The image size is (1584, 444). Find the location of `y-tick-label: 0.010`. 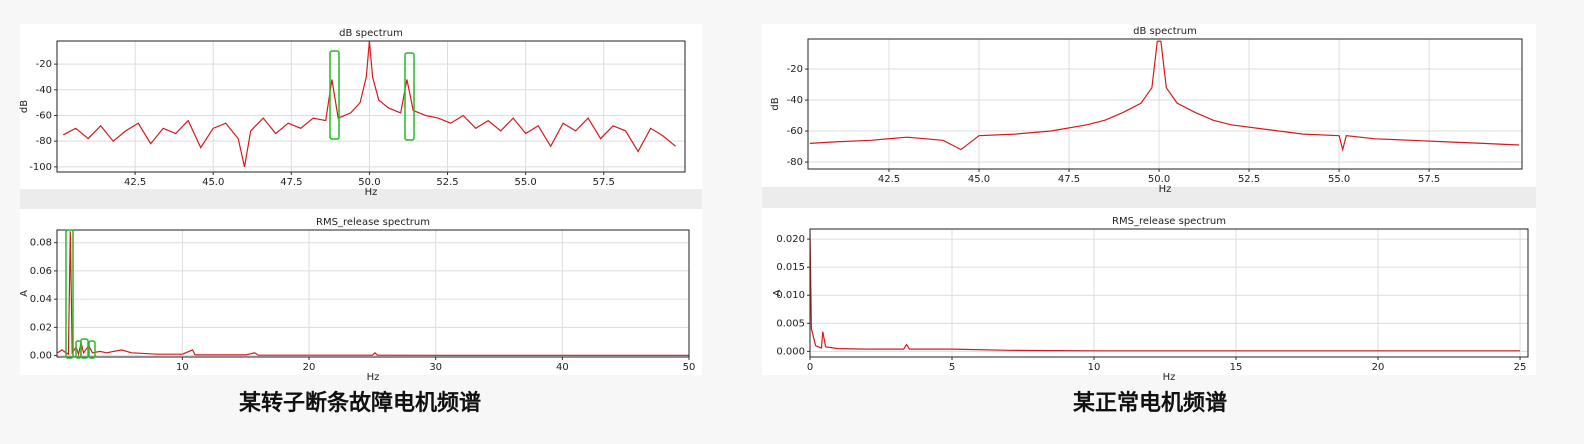

y-tick-label: 0.010 is located at coordinates (790, 295).